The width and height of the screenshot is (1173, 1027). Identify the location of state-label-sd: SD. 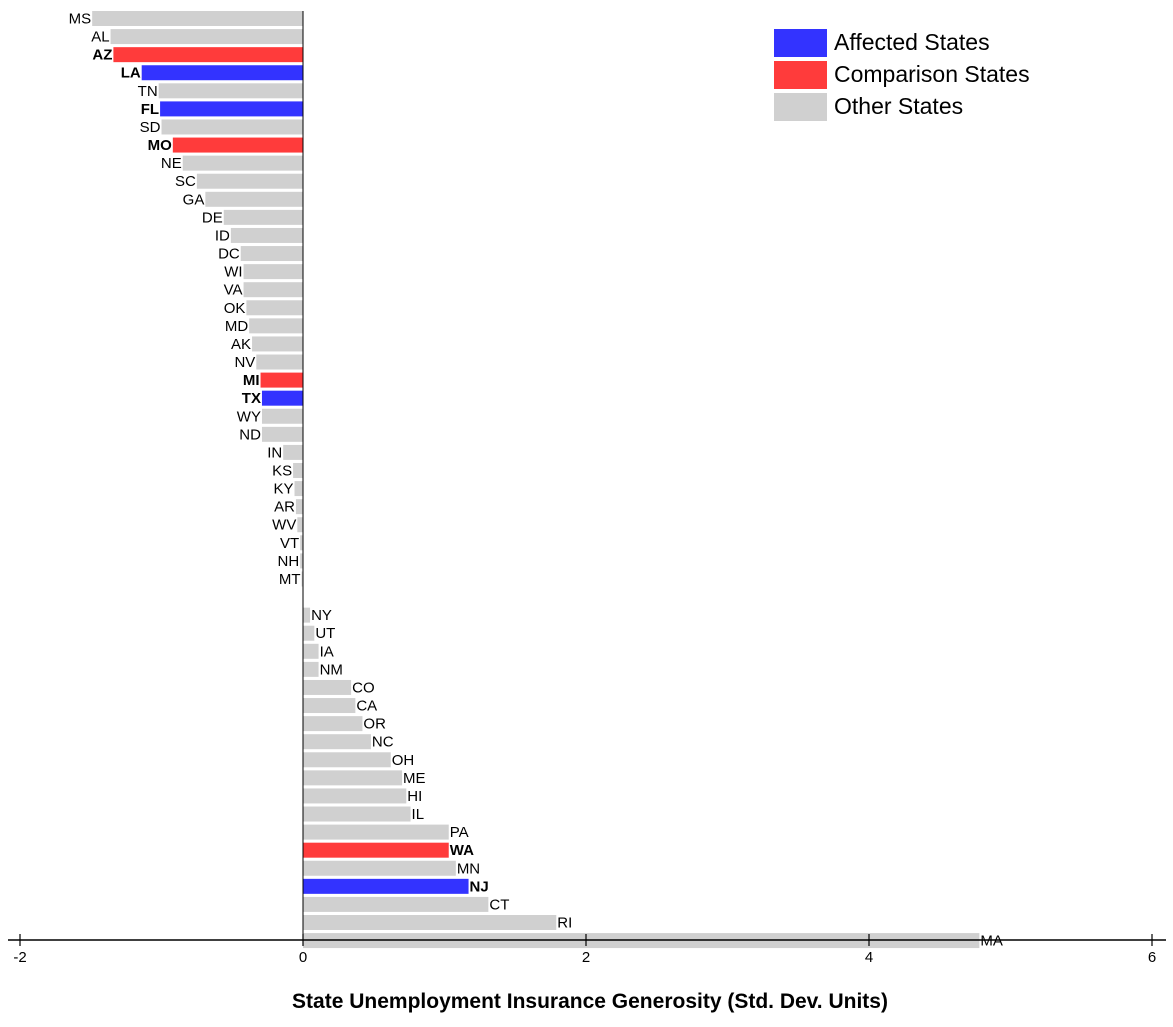
(150, 127).